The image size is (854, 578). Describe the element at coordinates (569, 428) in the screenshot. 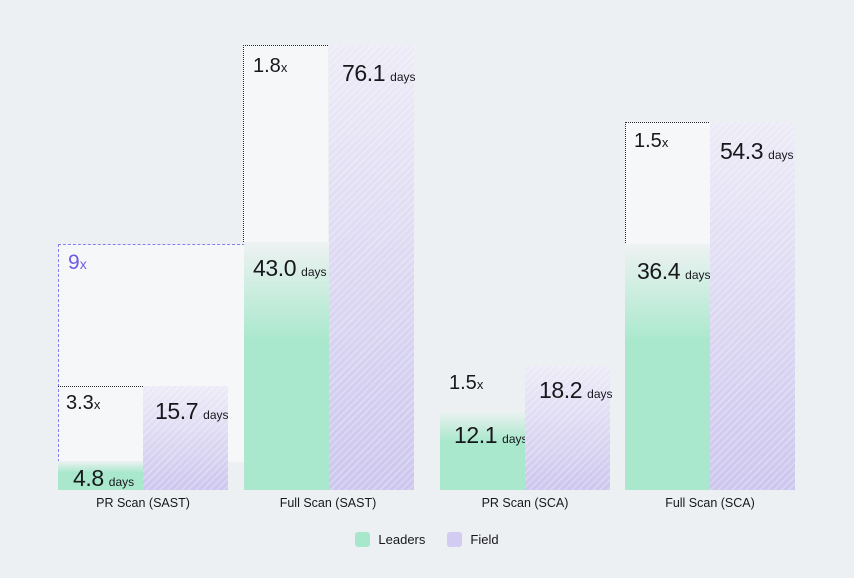

I see `bar-field-pr-scan-sca: 18.2 days` at that location.